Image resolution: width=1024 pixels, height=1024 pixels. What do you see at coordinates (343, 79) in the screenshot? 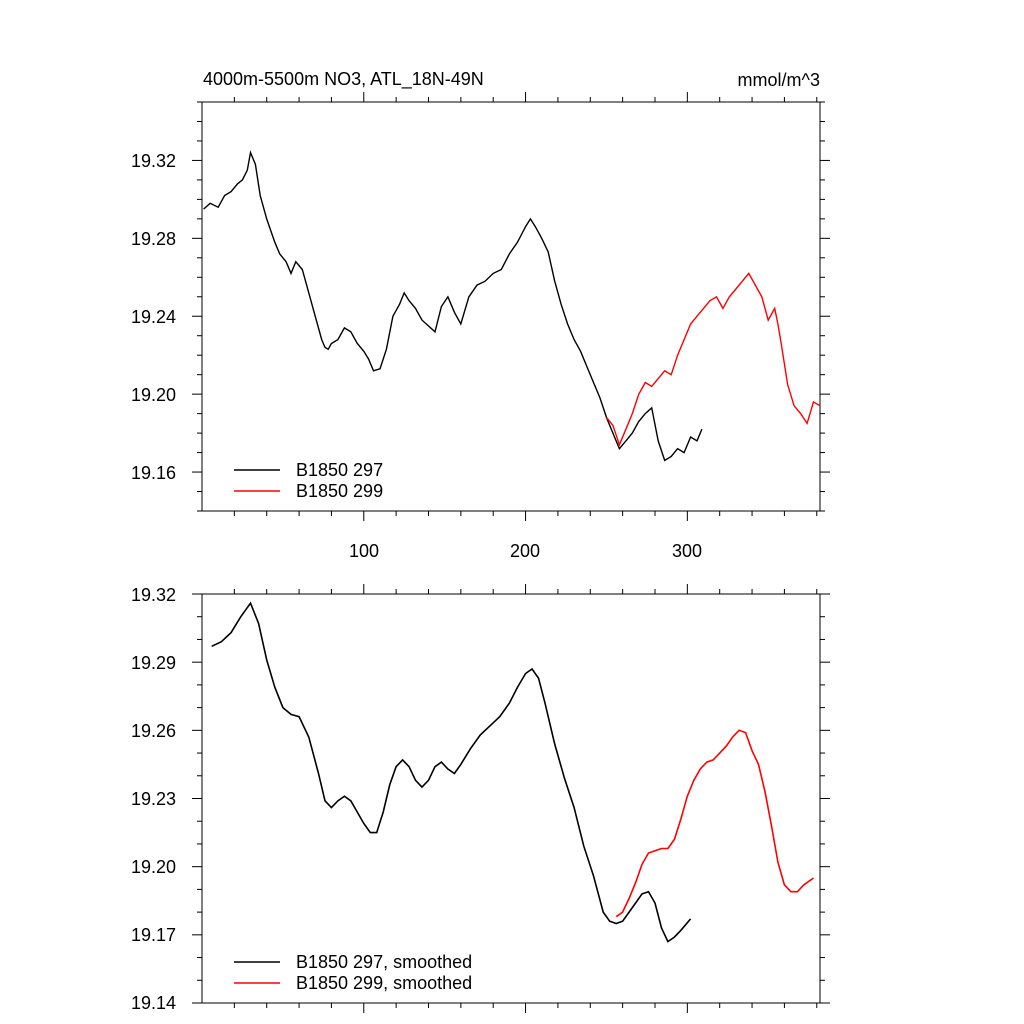
I see `top-title: 4000m-5500m NO3, ATL_18N-49N` at bounding box center [343, 79].